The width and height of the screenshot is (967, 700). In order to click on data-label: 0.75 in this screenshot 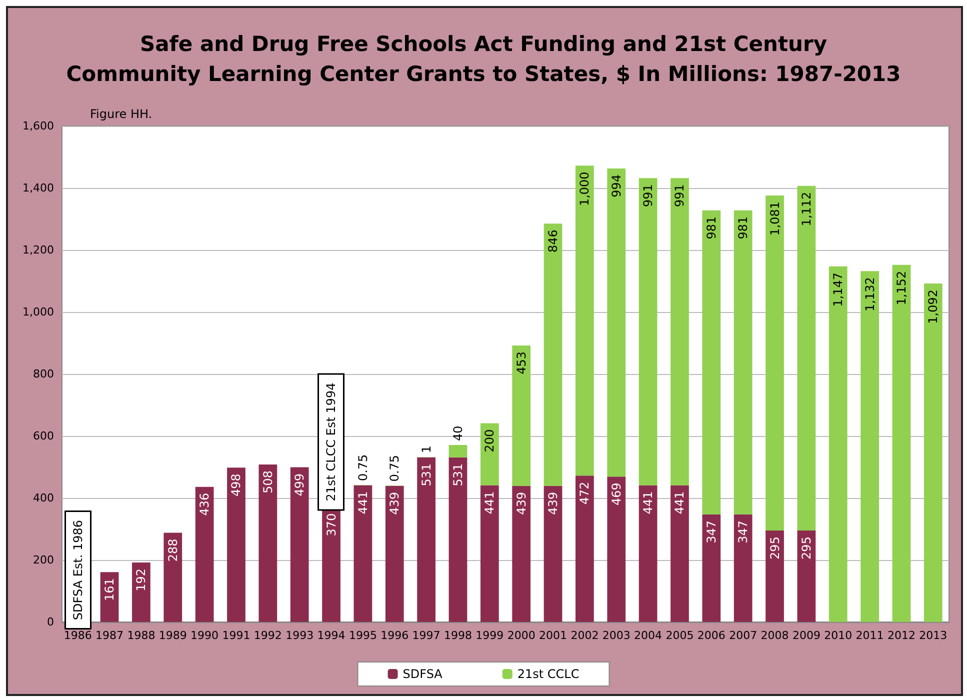, I will do `click(395, 468)`.